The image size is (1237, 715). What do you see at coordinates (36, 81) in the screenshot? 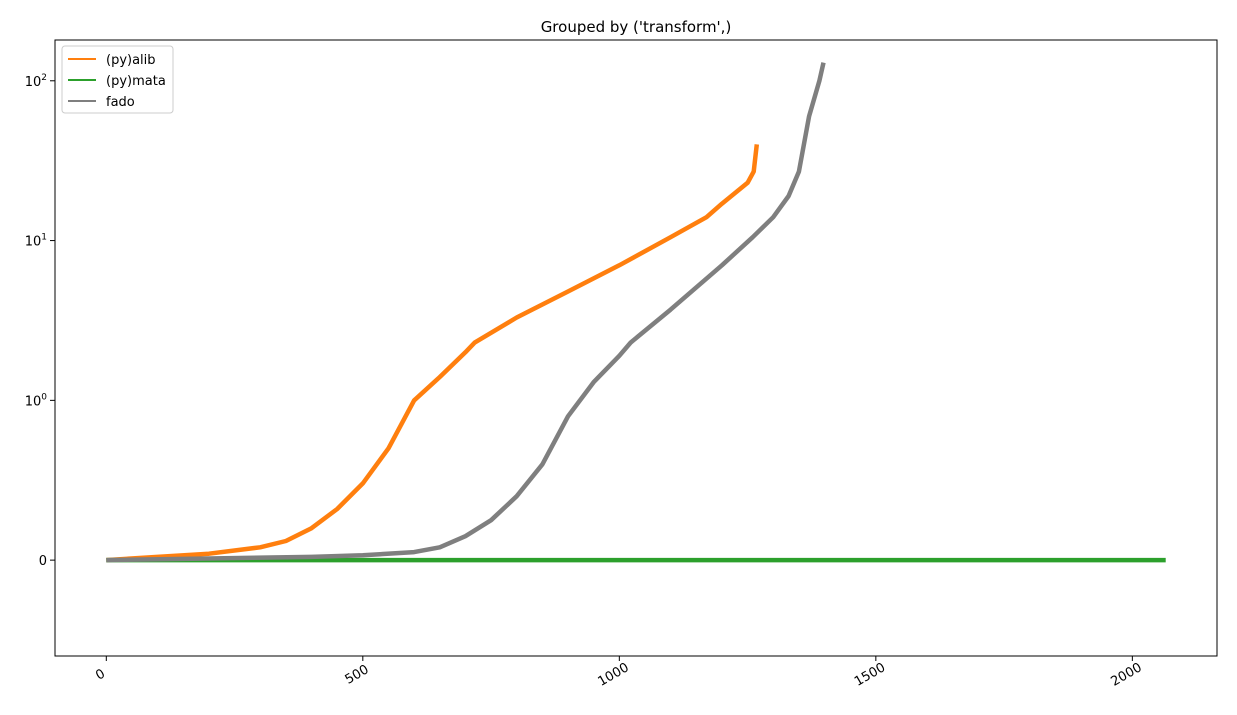
I see `y-tick-label: 10²` at bounding box center [36, 81].